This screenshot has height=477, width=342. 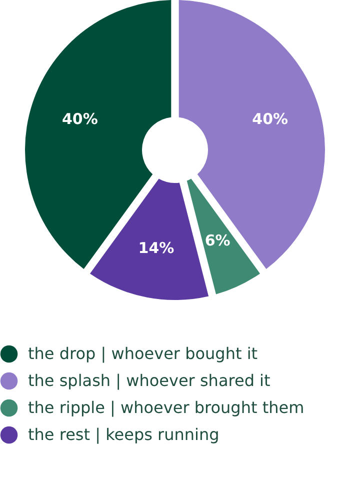 I want to click on legend-label: the rest | keeps running, so click(x=124, y=434).